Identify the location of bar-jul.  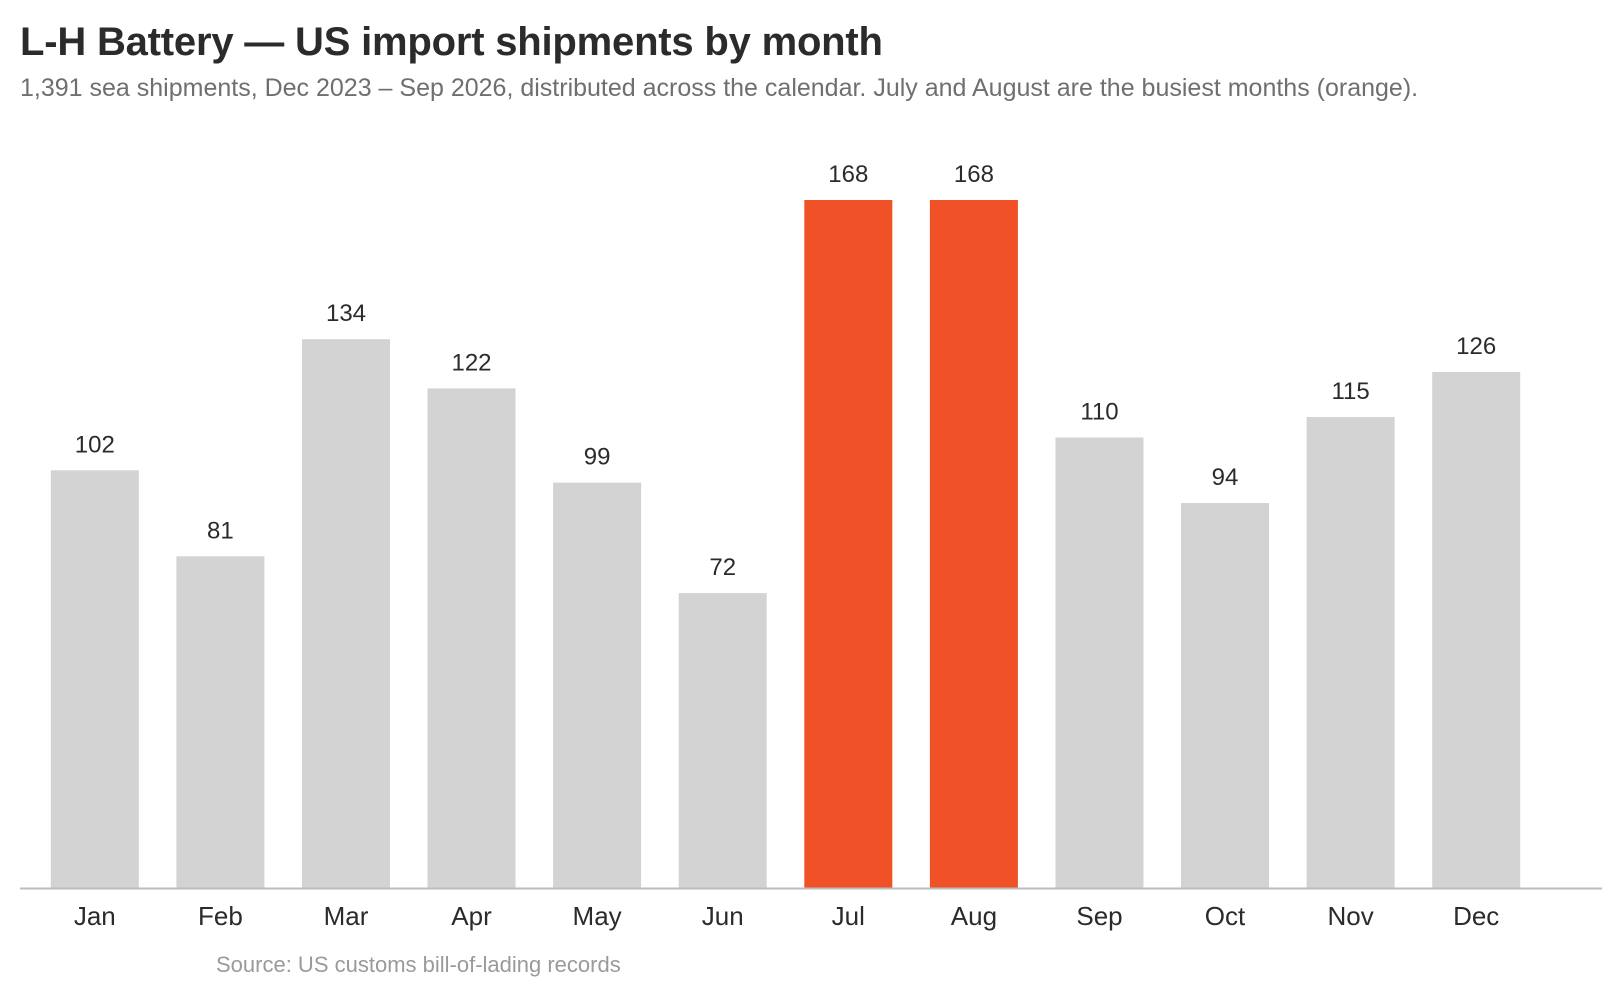
(848, 544).